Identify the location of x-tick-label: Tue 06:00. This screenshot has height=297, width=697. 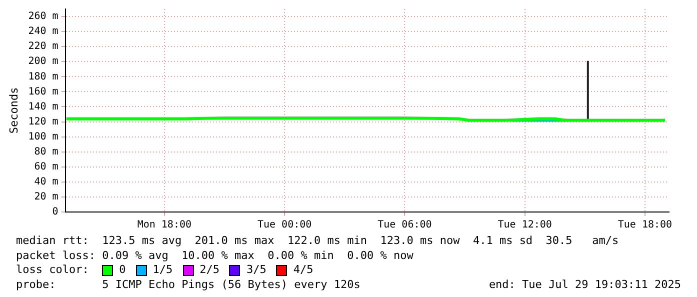
(405, 225).